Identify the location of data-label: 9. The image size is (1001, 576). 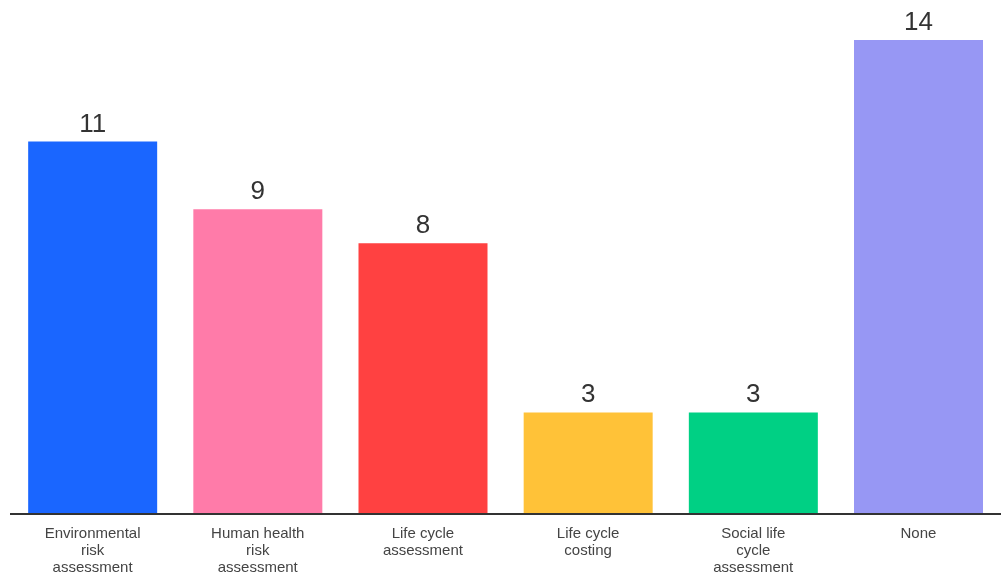
(258, 190).